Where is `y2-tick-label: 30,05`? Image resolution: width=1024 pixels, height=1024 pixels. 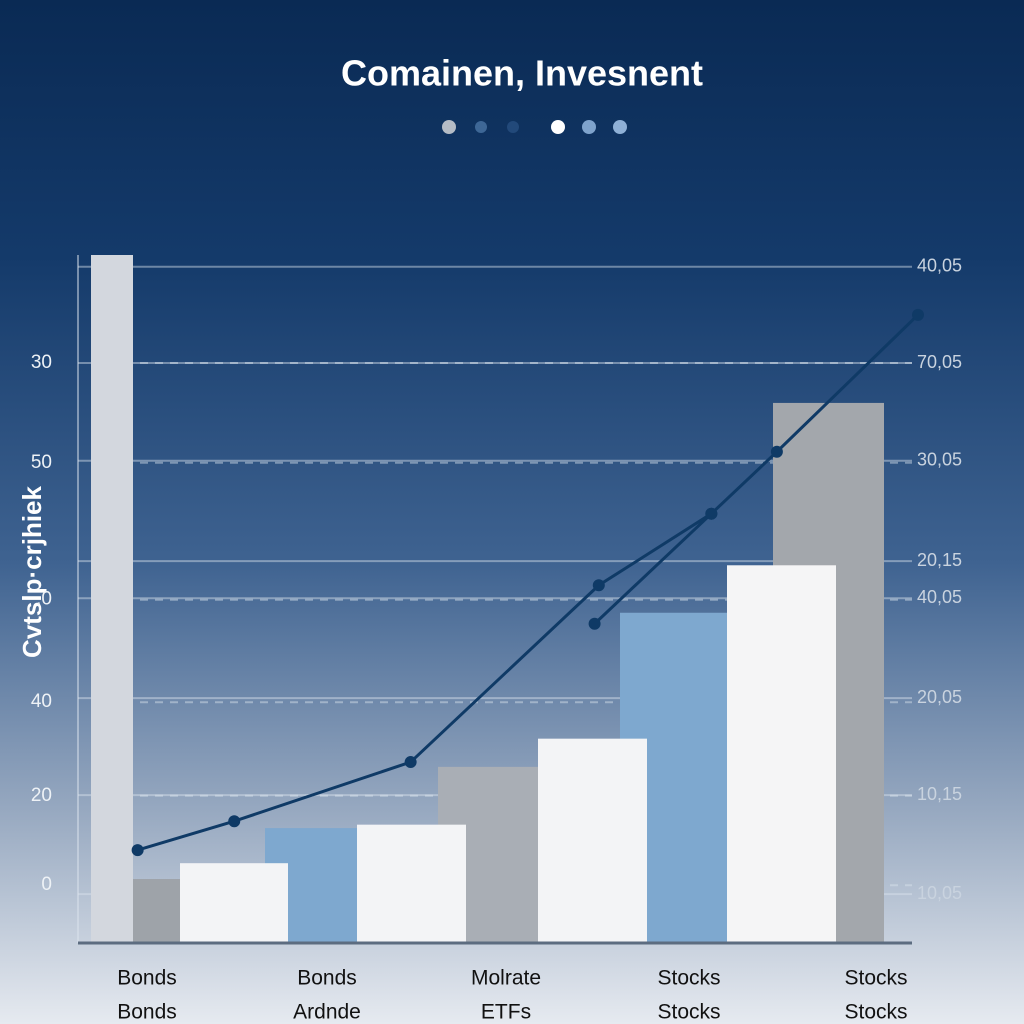
y2-tick-label: 30,05 is located at coordinates (939, 459).